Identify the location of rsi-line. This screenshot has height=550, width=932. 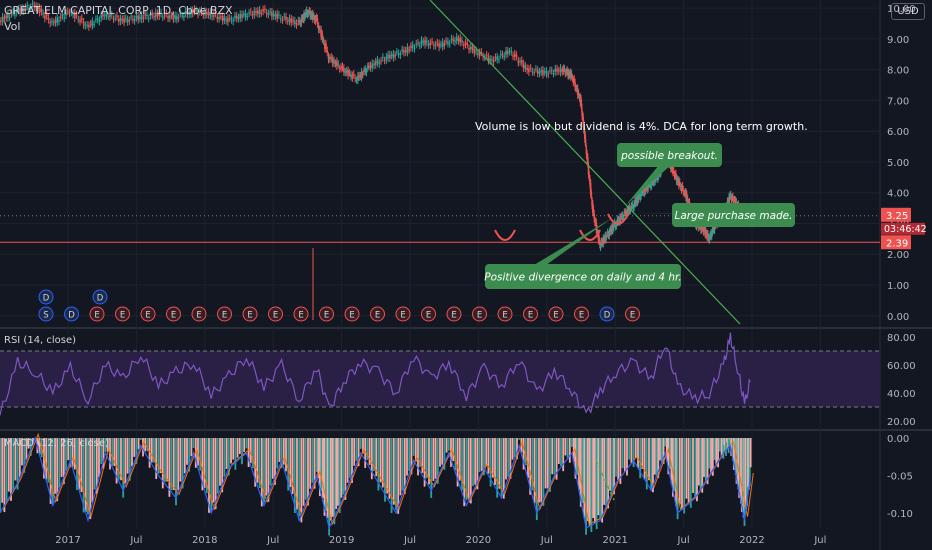
(375, 374).